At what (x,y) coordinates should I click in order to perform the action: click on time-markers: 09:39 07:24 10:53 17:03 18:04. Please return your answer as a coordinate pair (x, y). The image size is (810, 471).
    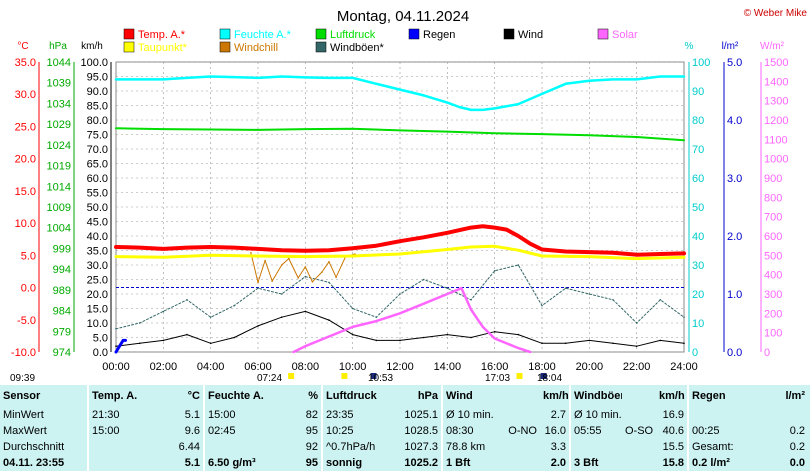
    Looking at the image, I should click on (286, 378).